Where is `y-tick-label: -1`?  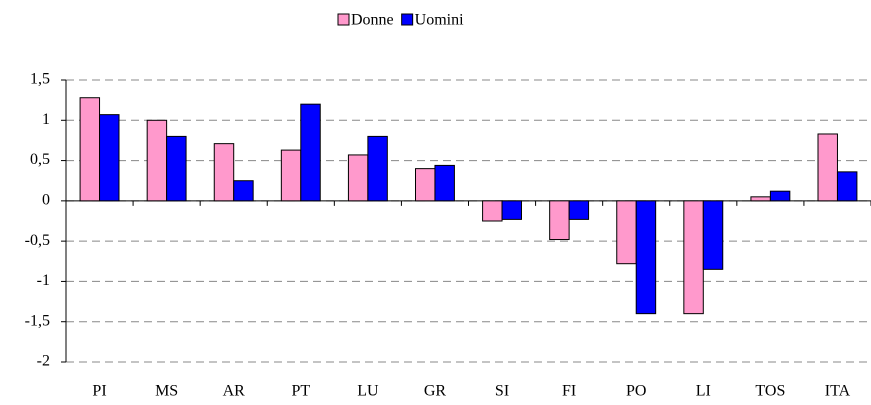
y-tick-label: -1 is located at coordinates (43, 280).